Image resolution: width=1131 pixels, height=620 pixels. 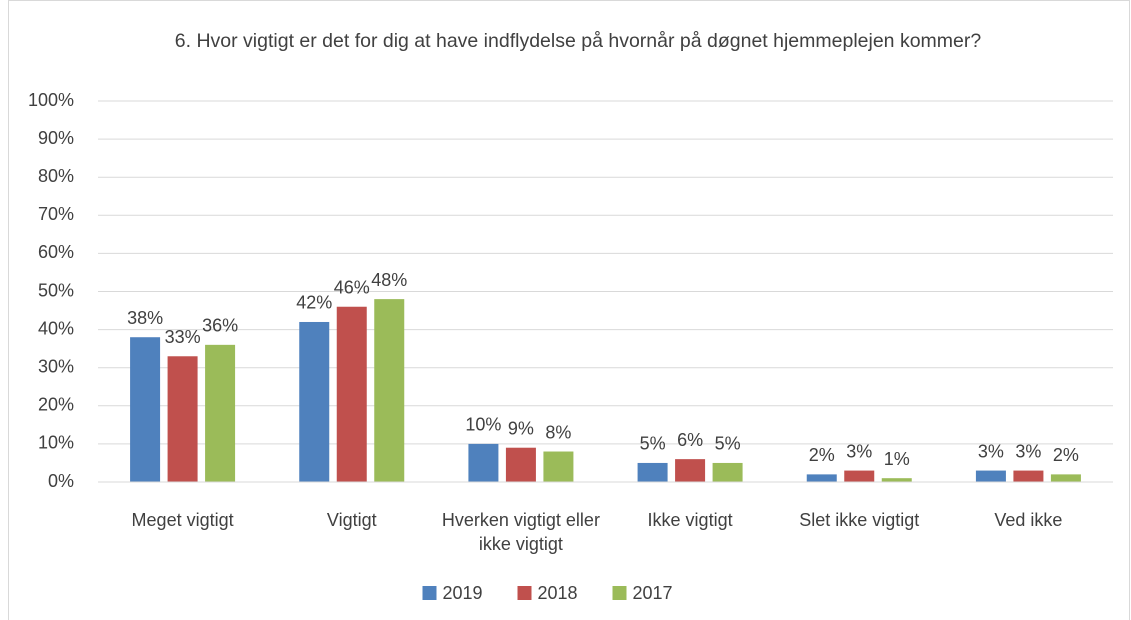 I want to click on y-tick-label: 90%, so click(x=56, y=138).